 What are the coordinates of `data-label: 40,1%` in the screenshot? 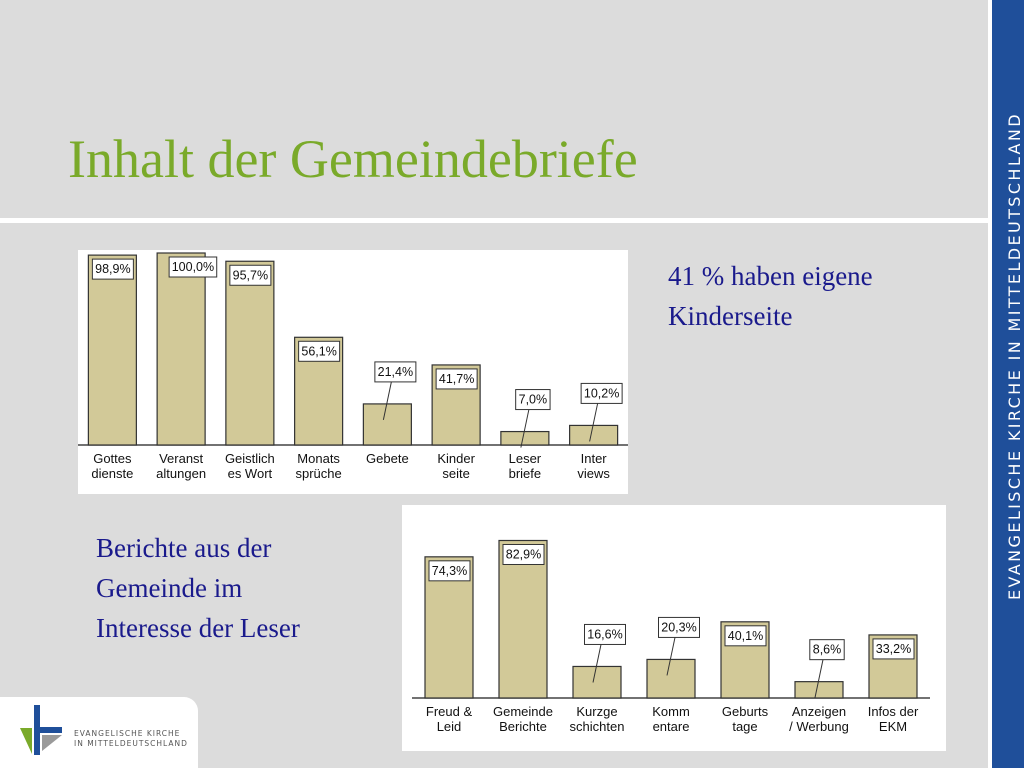 It's located at (745, 636).